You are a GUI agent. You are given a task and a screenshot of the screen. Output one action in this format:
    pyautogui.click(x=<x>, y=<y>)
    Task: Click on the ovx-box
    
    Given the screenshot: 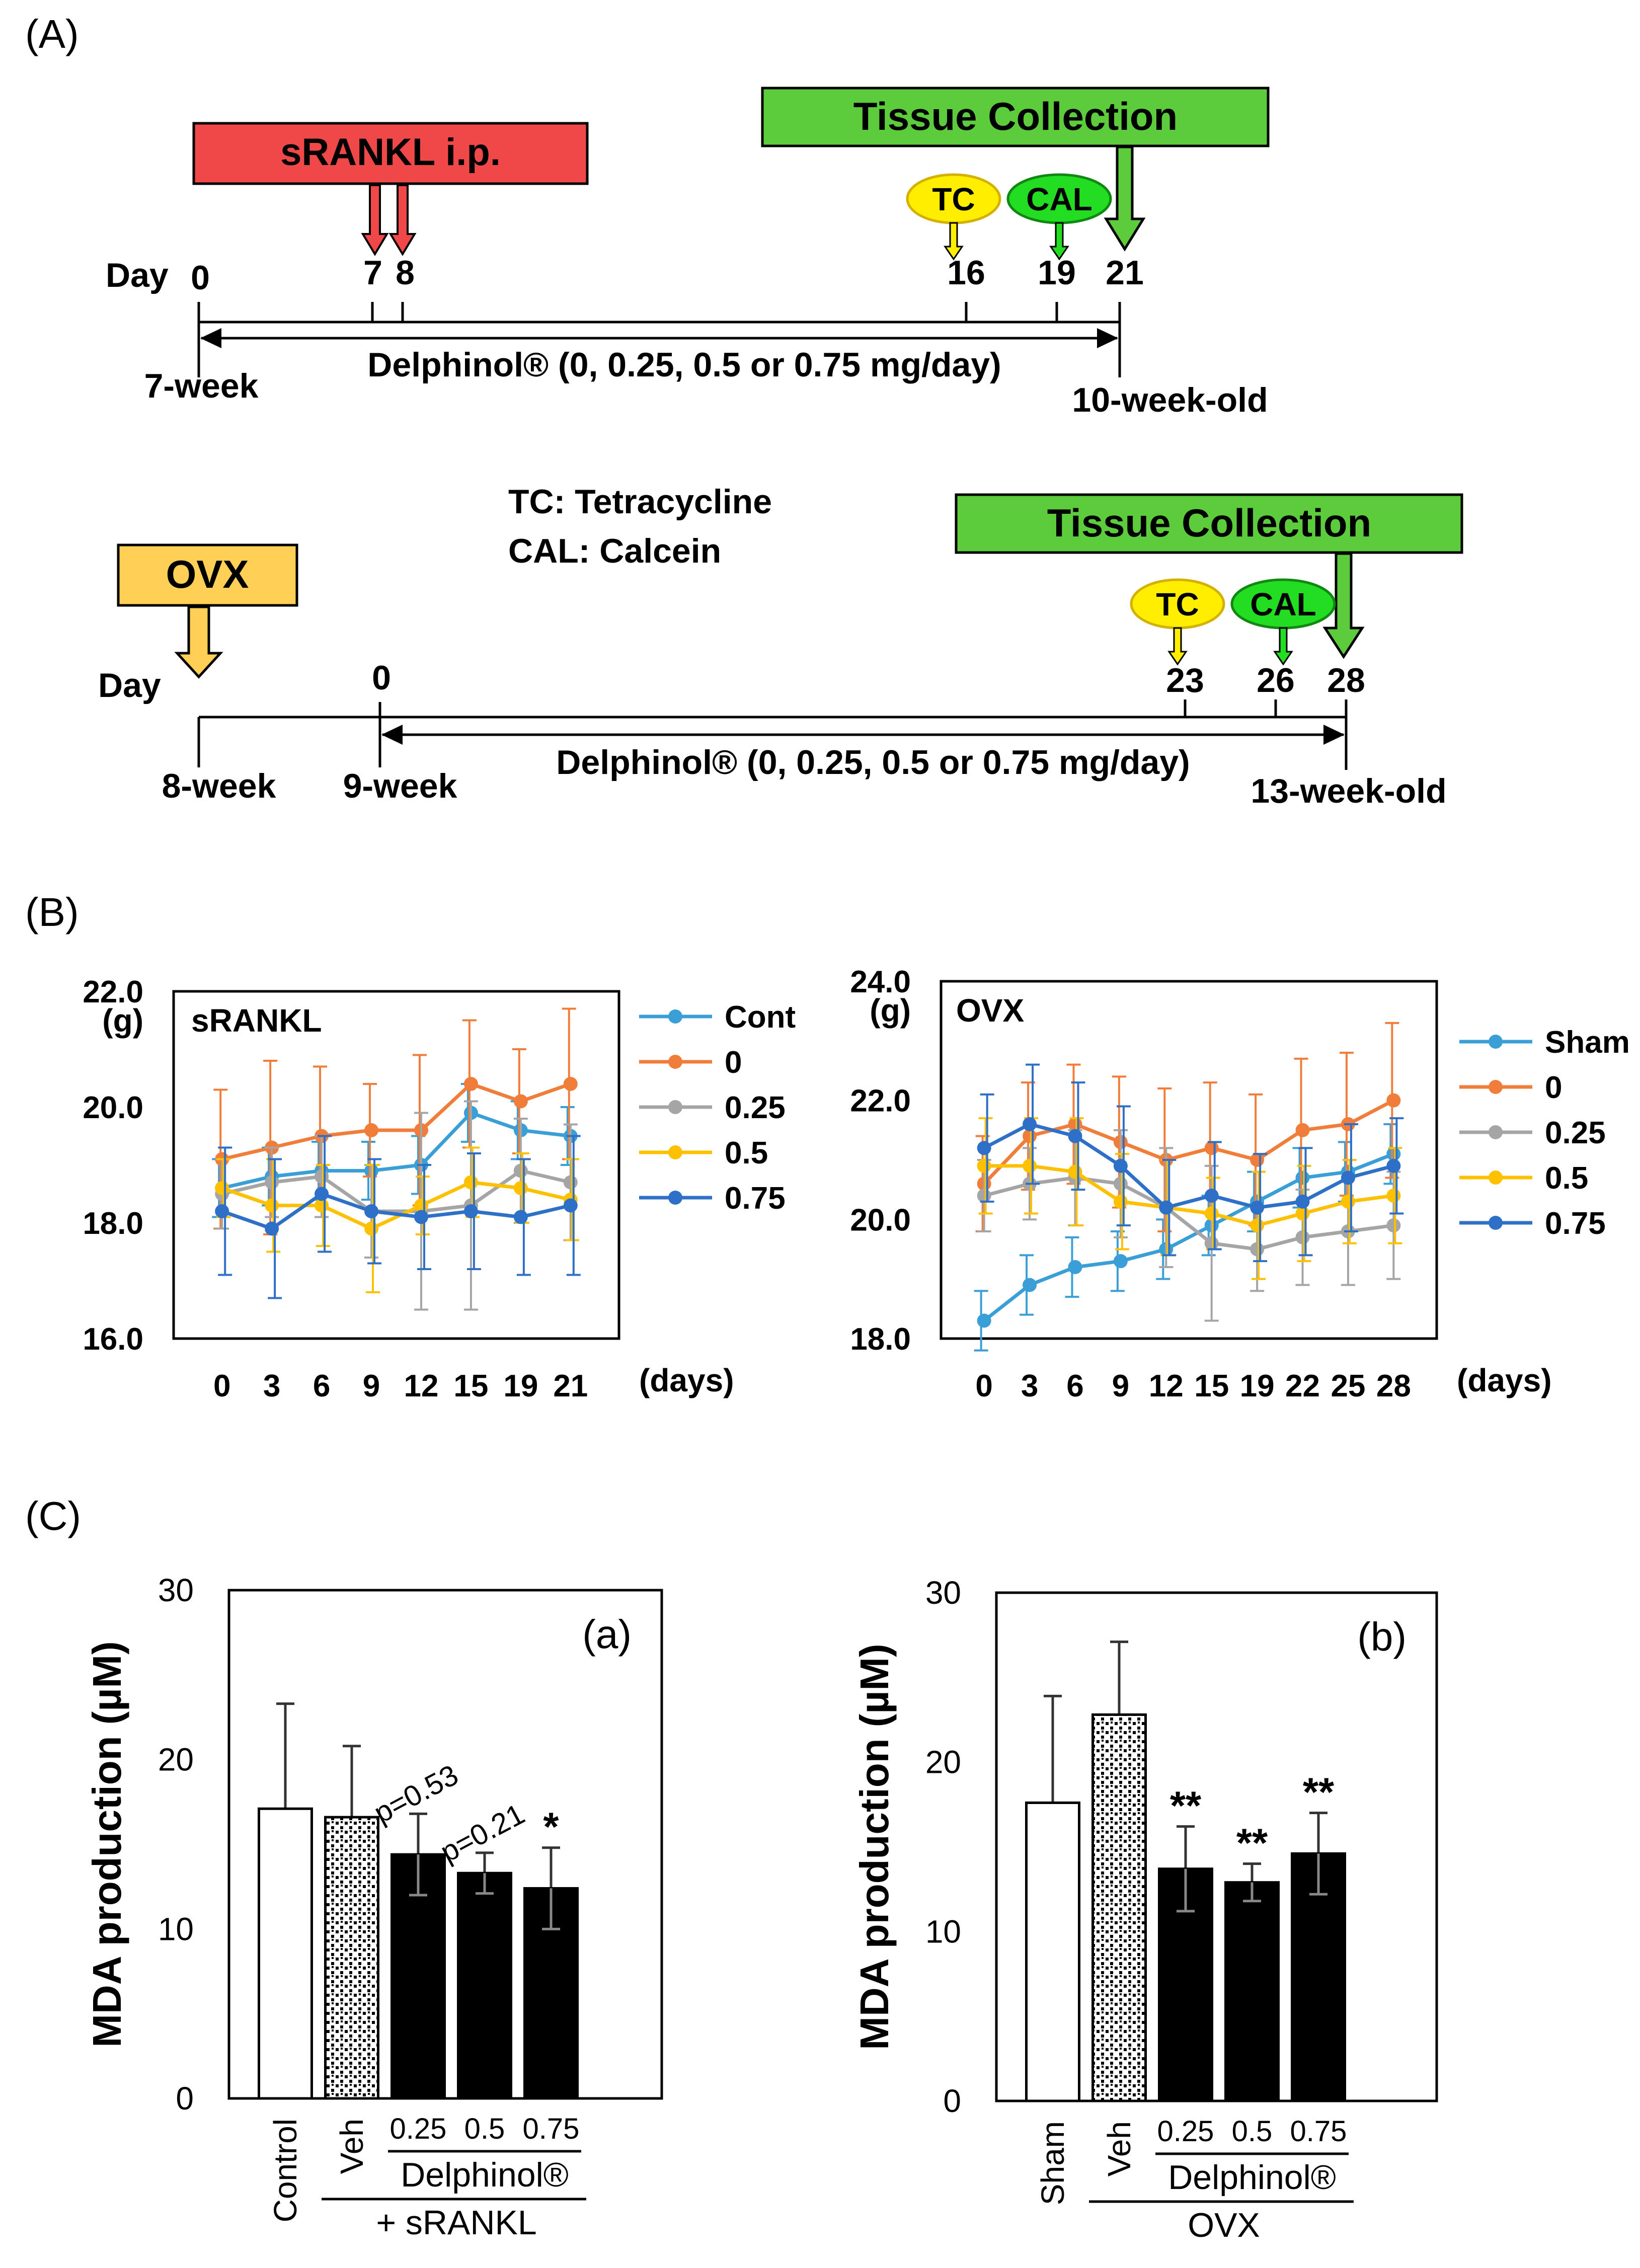 What is the action you would take?
    pyautogui.click(x=207, y=575)
    